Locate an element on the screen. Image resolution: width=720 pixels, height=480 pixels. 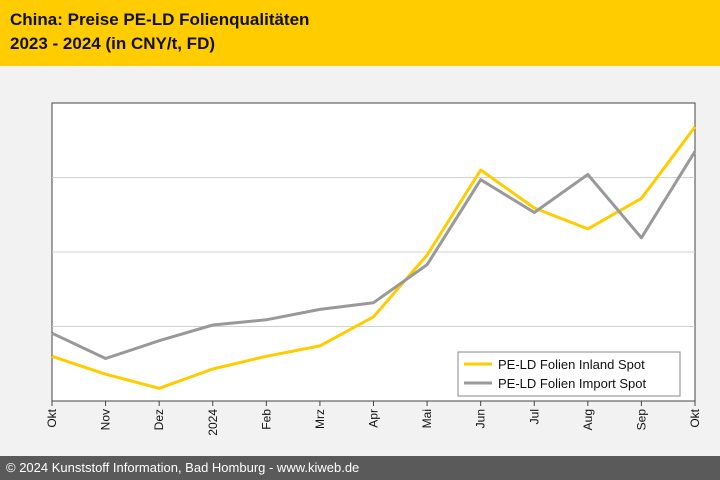
x-tick-label: Feb is located at coordinates (266, 419).